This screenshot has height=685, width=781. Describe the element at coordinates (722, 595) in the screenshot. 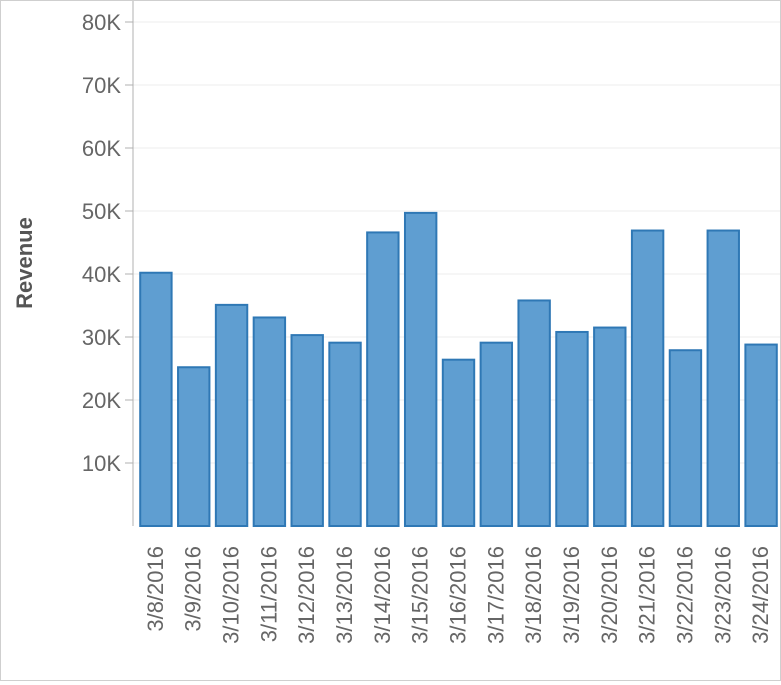

I see `x-tick-label: 3/23/2016` at that location.